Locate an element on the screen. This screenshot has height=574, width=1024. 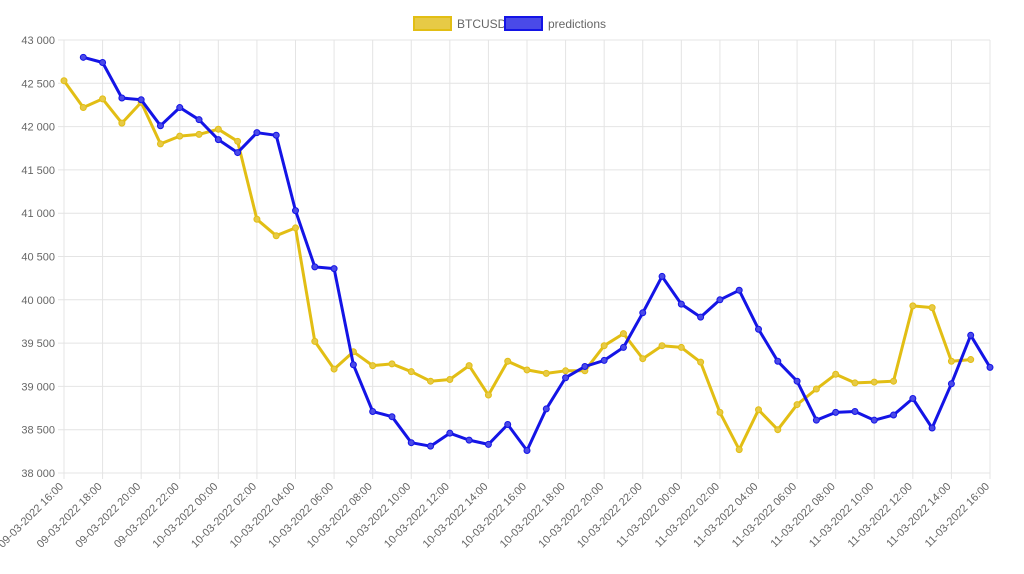
legend: BTCUSD predictions is located at coordinates (509, 23).